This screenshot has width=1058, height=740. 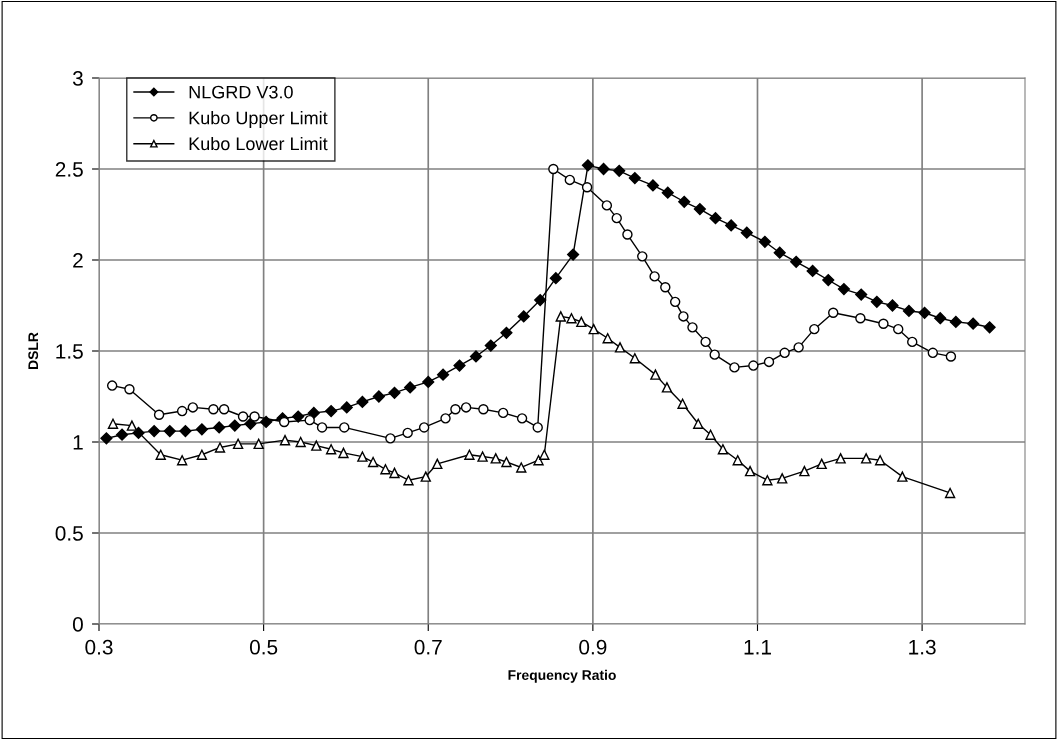 I want to click on y-tick-label: 0.5, so click(x=69, y=533).